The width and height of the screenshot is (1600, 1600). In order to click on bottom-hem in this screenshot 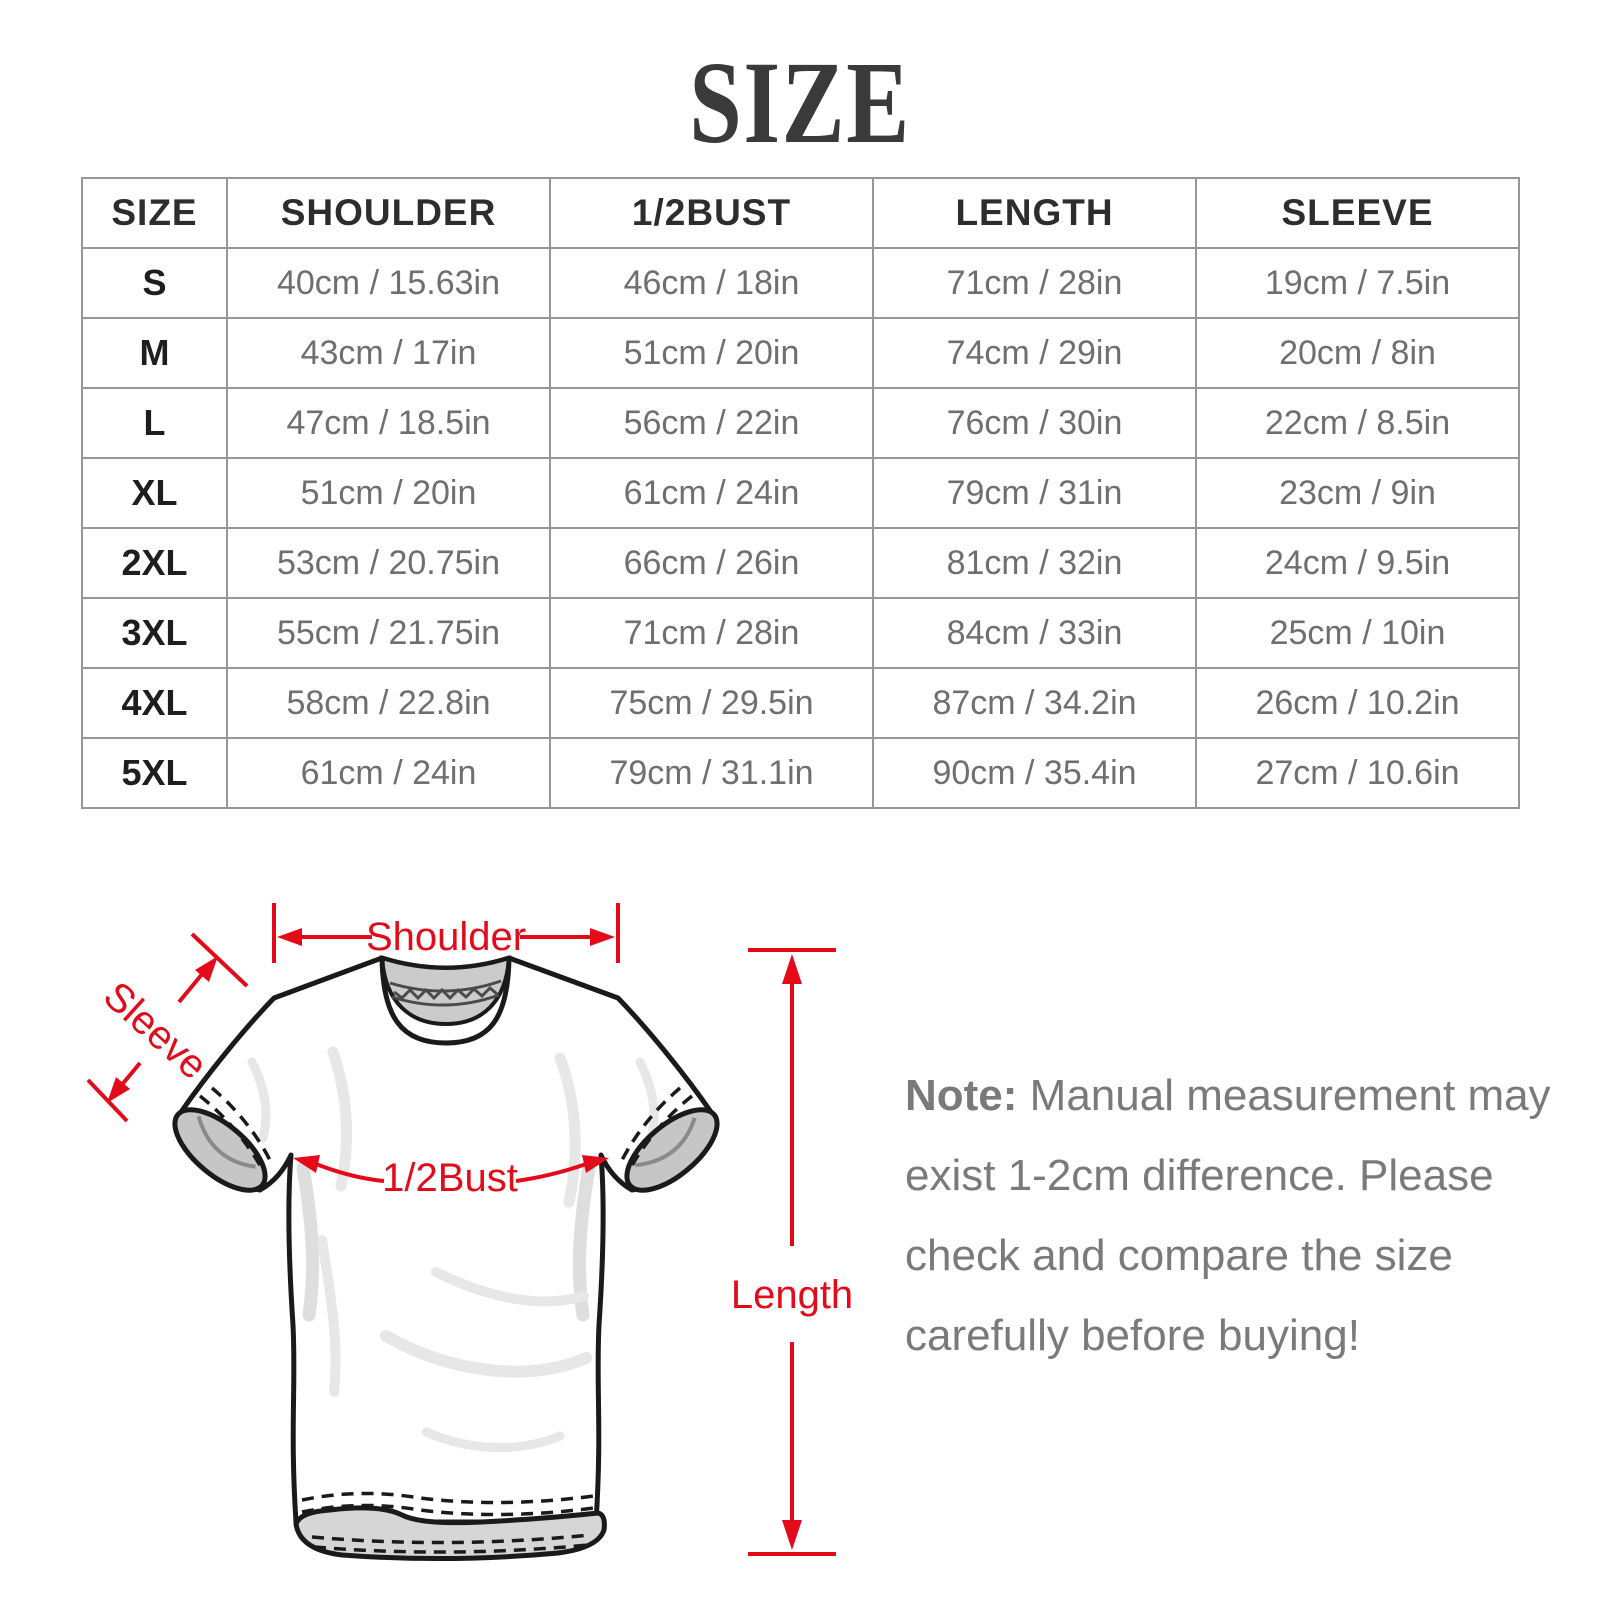, I will do `click(450, 1526)`.